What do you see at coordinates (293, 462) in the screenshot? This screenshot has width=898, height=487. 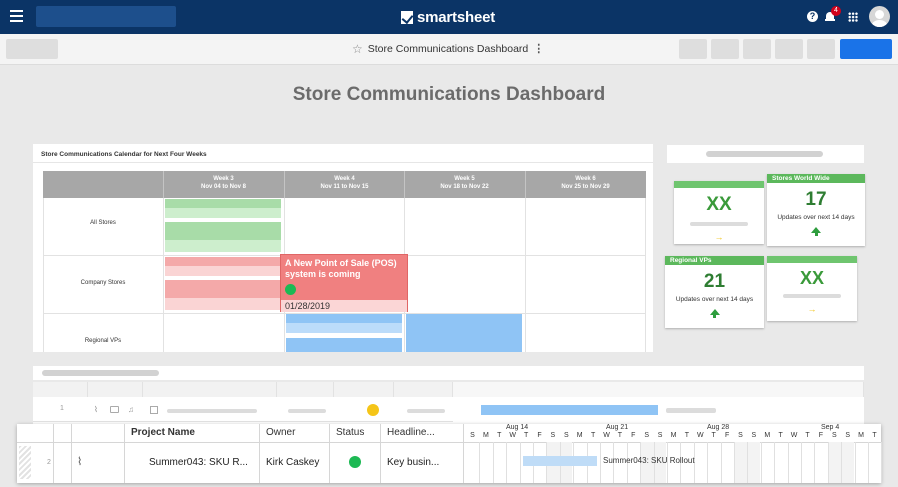 I see `owner-cell: Kirk Caskey` at bounding box center [293, 462].